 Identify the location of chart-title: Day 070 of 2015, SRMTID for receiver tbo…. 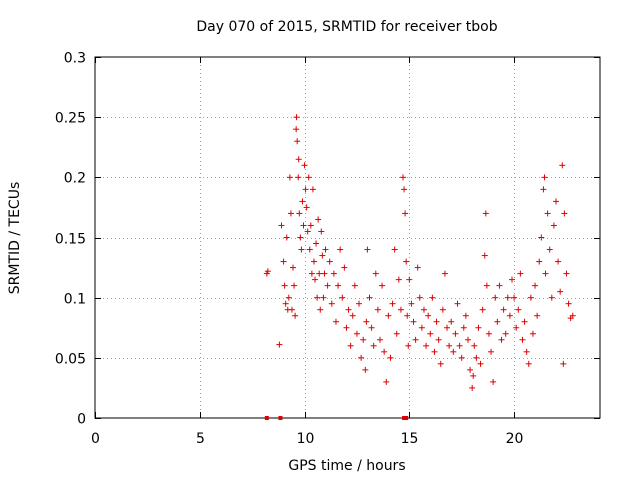
(346, 27).